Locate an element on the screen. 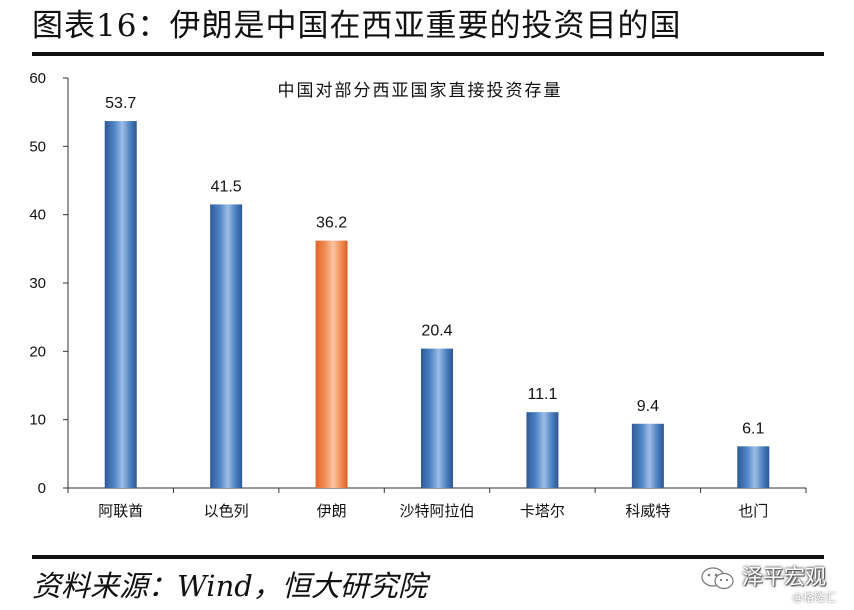 Image resolution: width=854 pixels, height=610 pixels. bar-value-label: 6.1 is located at coordinates (753, 428).